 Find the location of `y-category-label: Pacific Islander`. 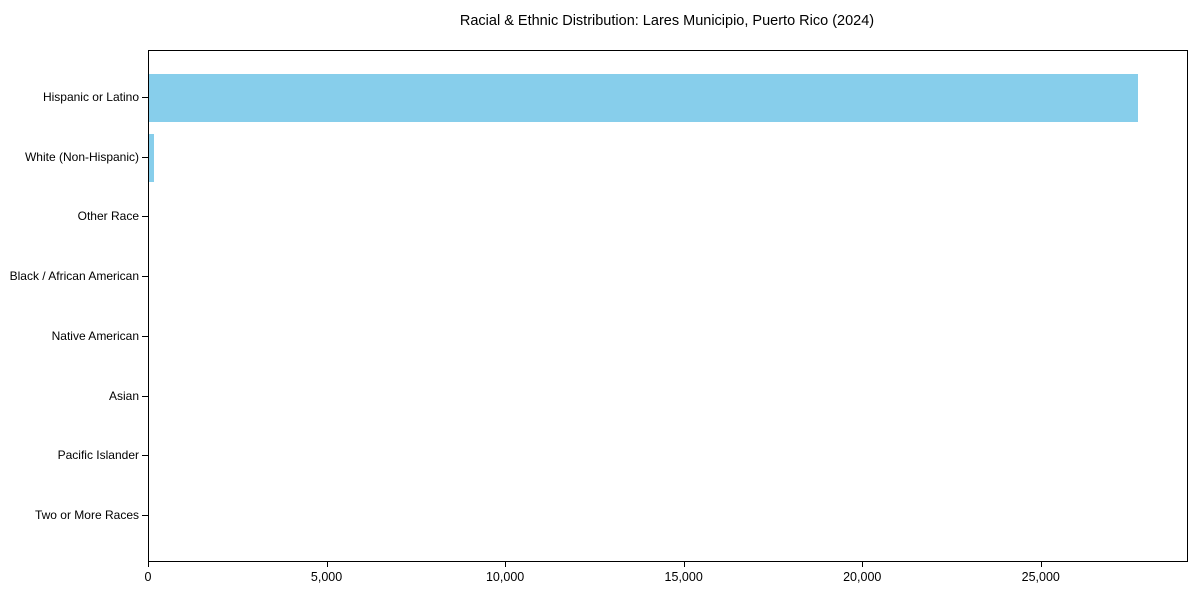

y-category-label: Pacific Islander is located at coordinates (98, 455).